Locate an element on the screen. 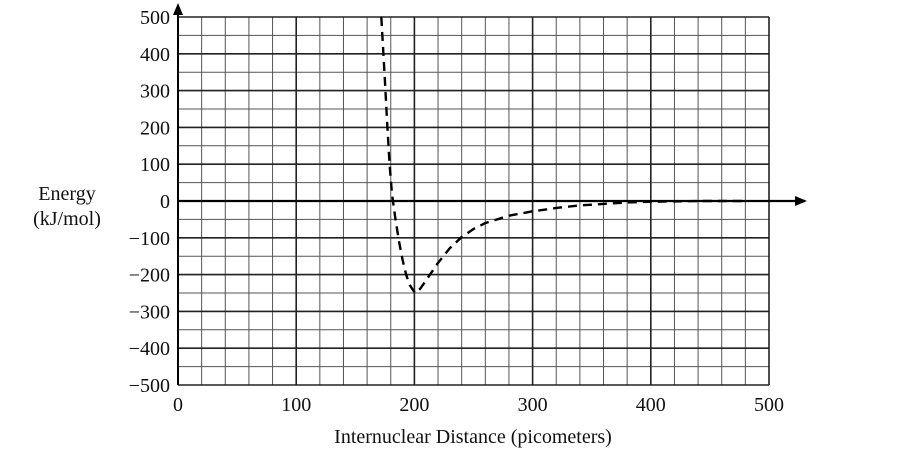 The width and height of the screenshot is (915, 458). y-tick-label: −500 is located at coordinates (149, 386).